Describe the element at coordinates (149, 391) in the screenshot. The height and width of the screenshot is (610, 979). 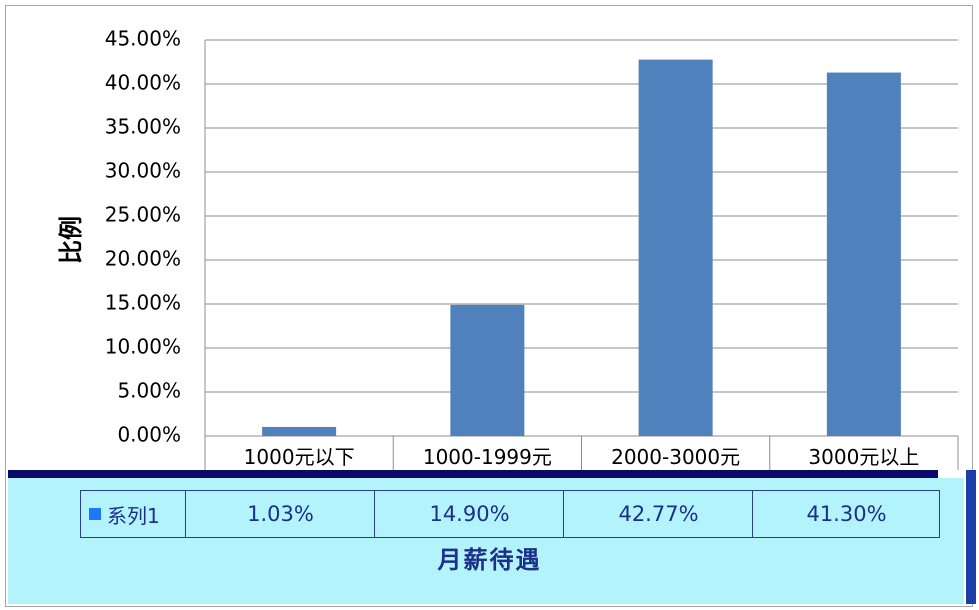
I see `y-tick-label: 5.00%` at that location.